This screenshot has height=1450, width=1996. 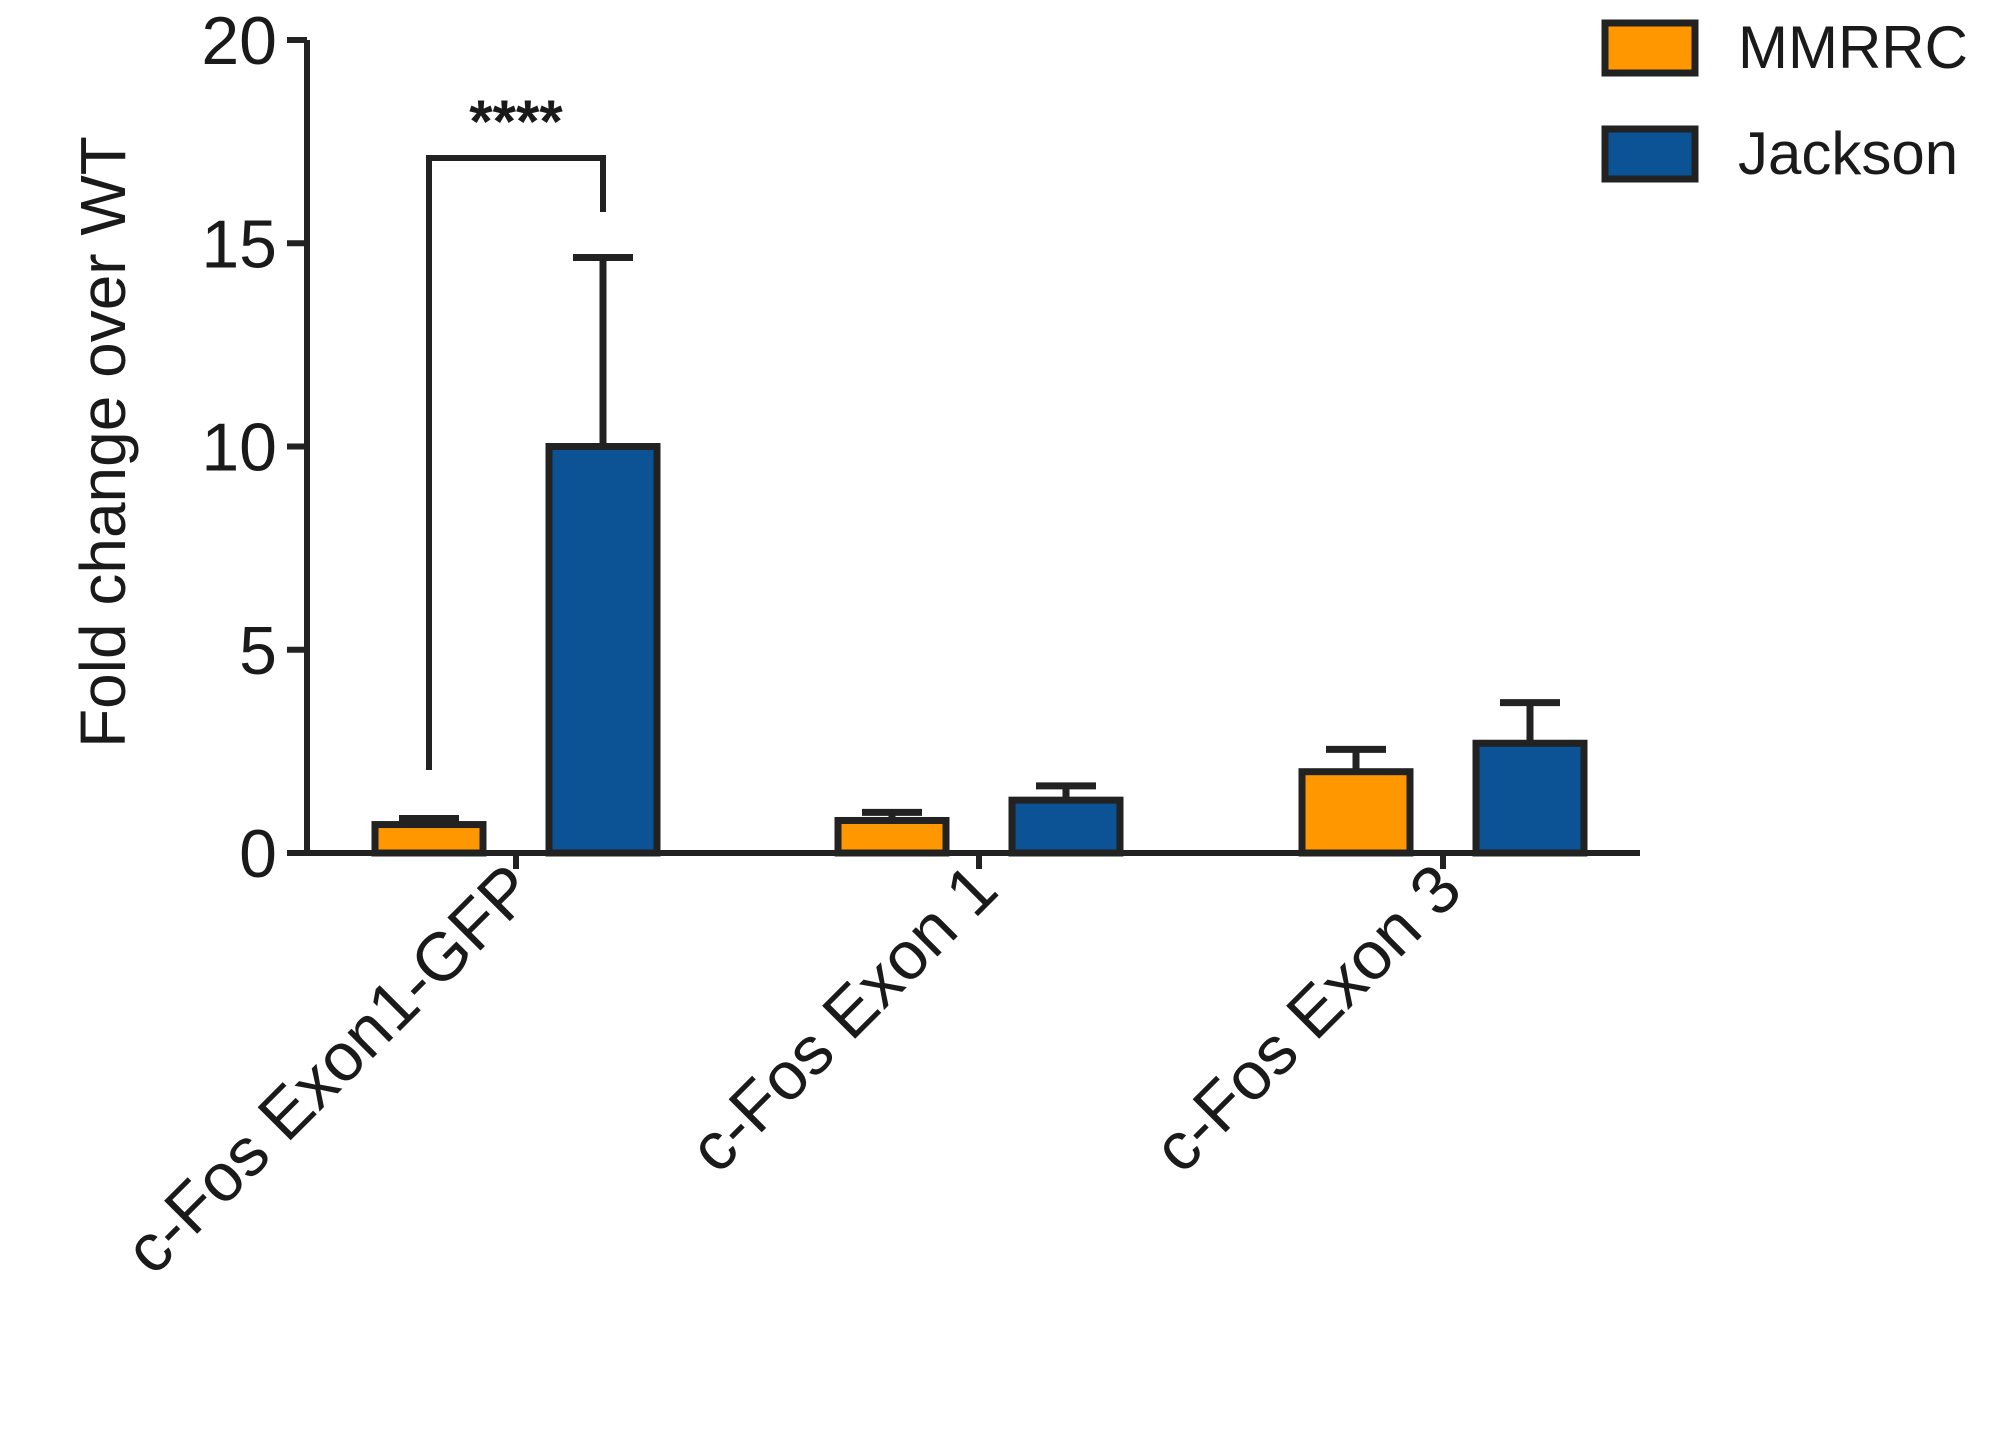 What do you see at coordinates (1650, 154) in the screenshot?
I see `legend-swatch-jackson` at bounding box center [1650, 154].